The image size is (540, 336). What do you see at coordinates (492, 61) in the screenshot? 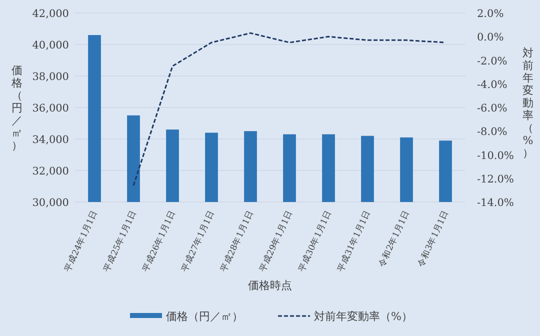
I see `y2-tick-label: -2.0%` at bounding box center [492, 61].